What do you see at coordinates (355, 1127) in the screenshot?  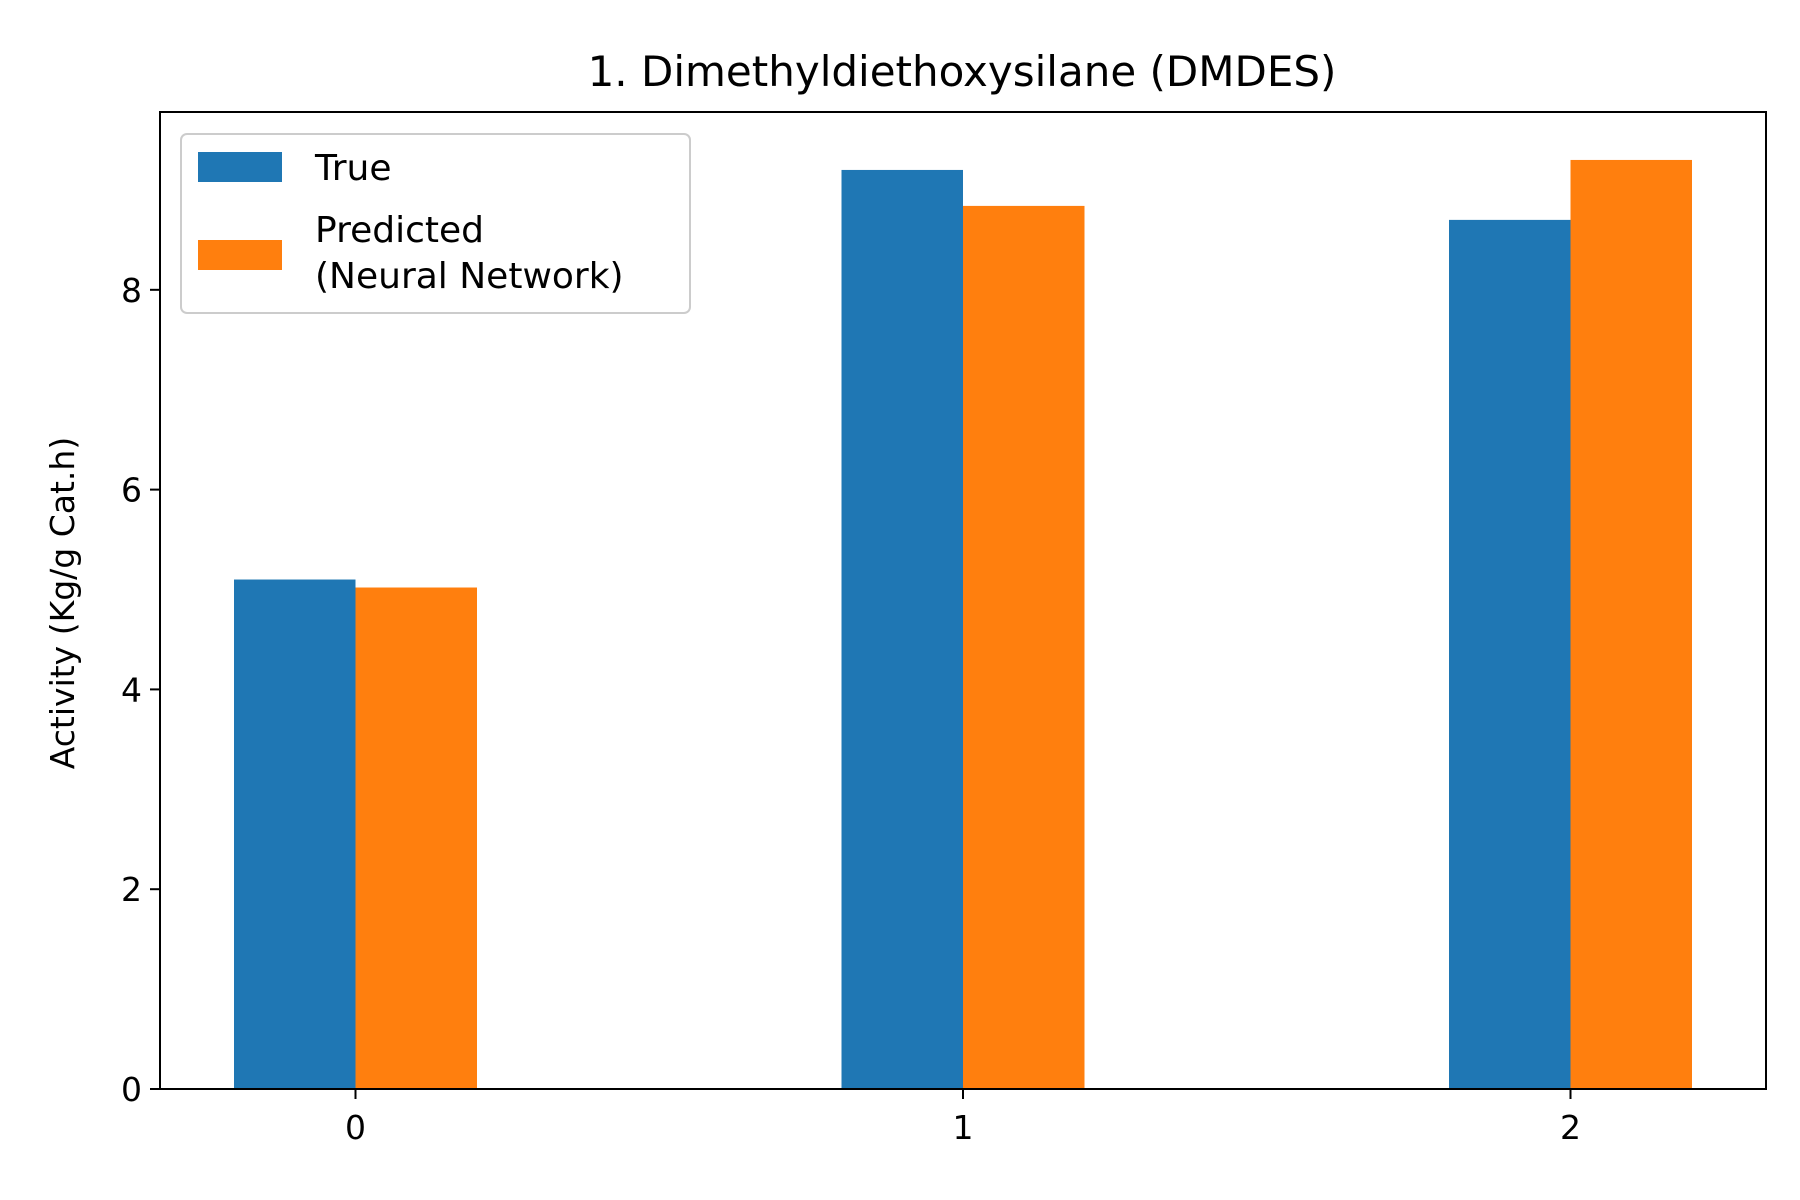 I see `x-tick-label: 0` at bounding box center [355, 1127].